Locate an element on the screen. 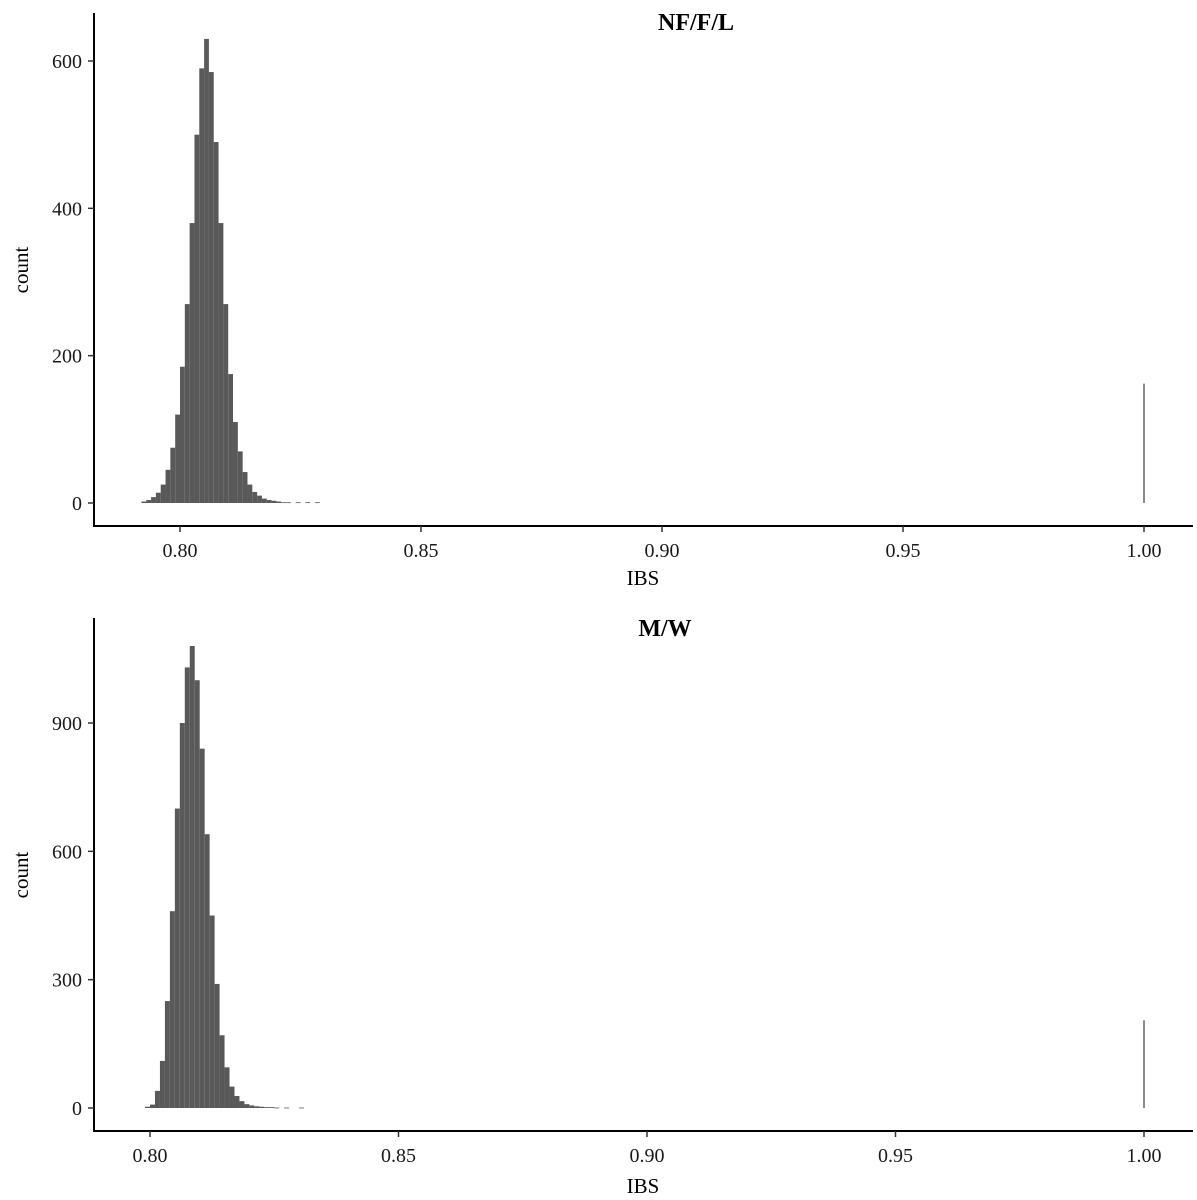  y-tick-label: 900 is located at coordinates (67, 724).